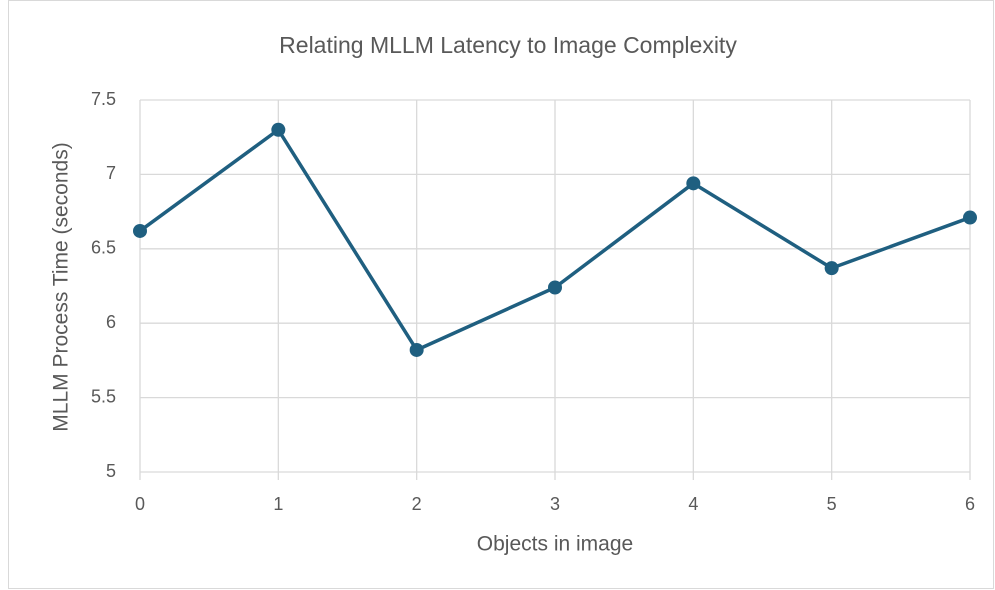 The height and width of the screenshot is (590, 995). What do you see at coordinates (103, 396) in the screenshot?
I see `y-tick-label: 5.5` at bounding box center [103, 396].